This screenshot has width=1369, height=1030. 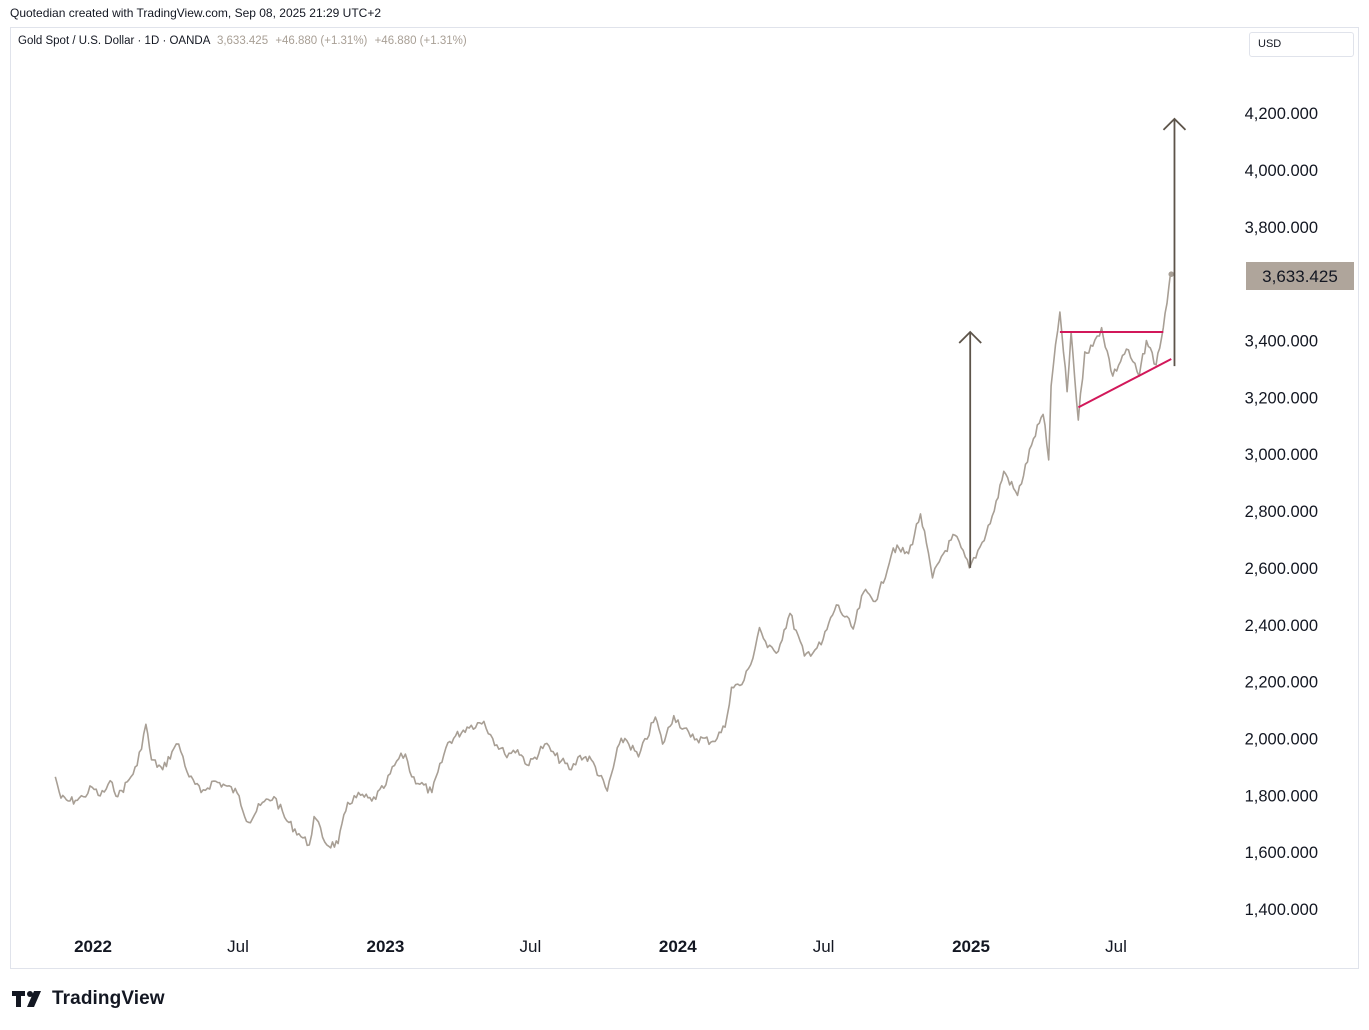 I want to click on y-tick-label: 3,800.000, so click(x=1281, y=228).